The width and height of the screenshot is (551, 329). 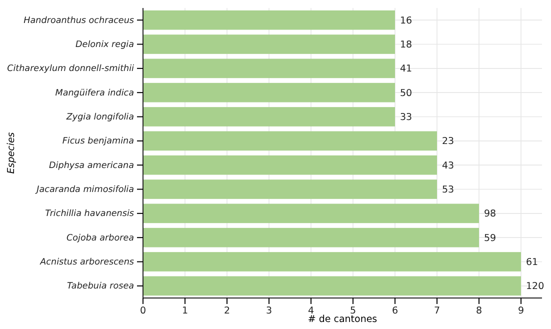 What do you see at coordinates (71, 69) in the screenshot?
I see `y-tick-label: Citharexylum donnell-smithii` at bounding box center [71, 69].